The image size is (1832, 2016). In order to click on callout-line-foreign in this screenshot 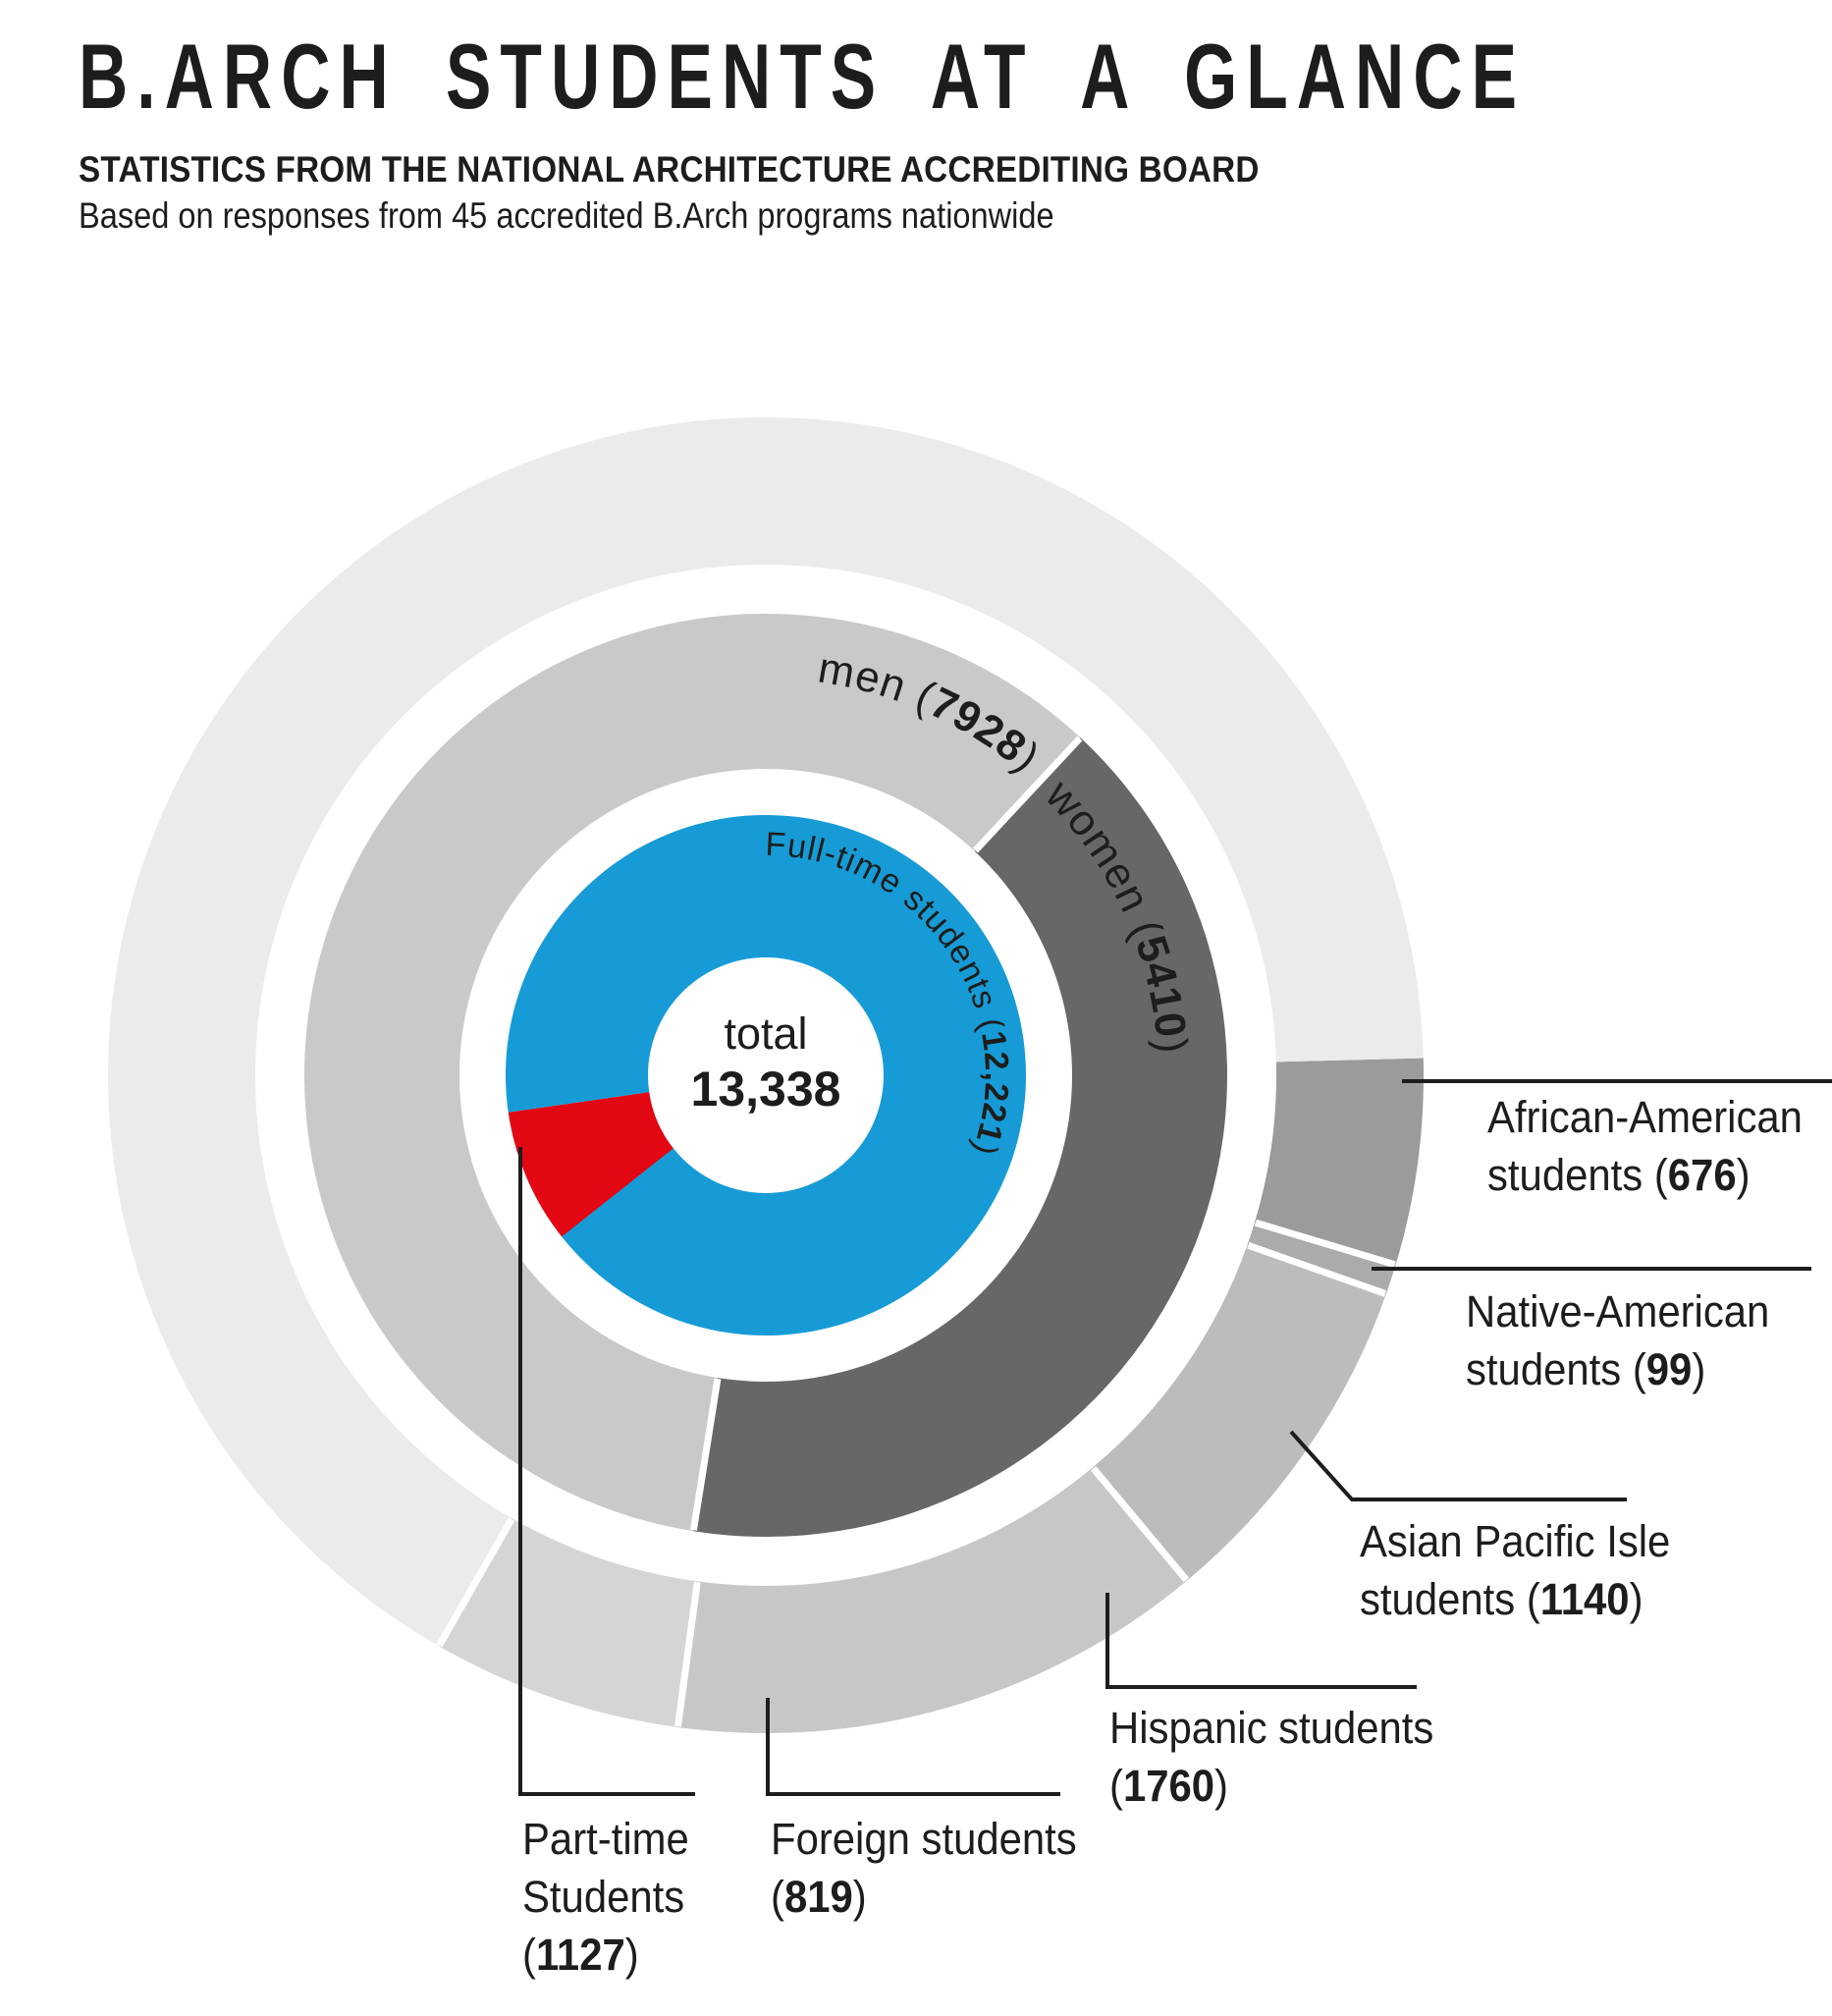, I will do `click(913, 1747)`.